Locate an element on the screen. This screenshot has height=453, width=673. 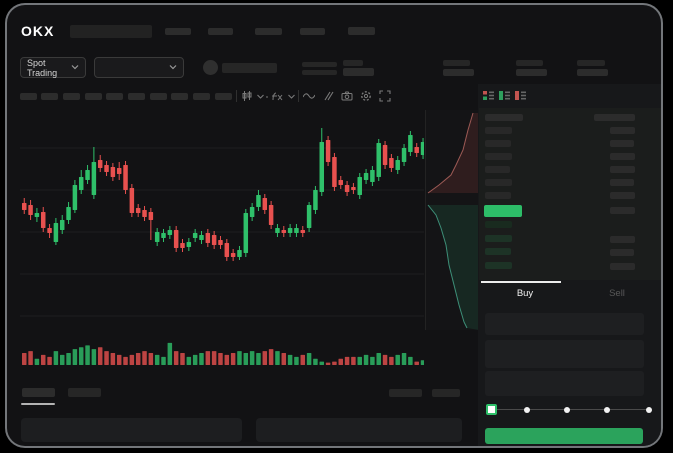
orderbook-view-both-icon is located at coordinates (488, 95).